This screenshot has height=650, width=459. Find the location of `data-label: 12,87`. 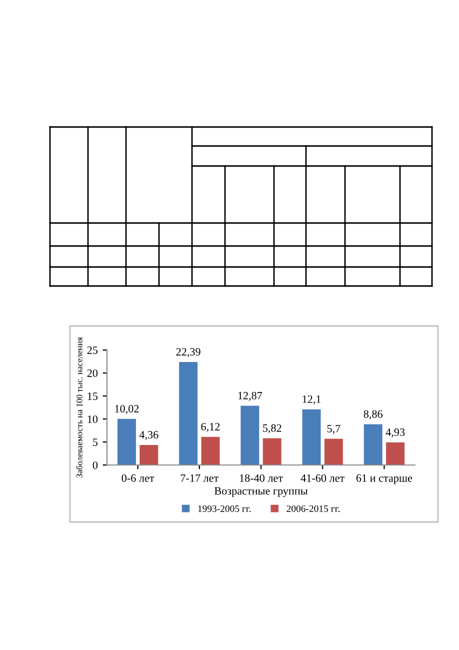

data-label: 12,87 is located at coordinates (250, 396).